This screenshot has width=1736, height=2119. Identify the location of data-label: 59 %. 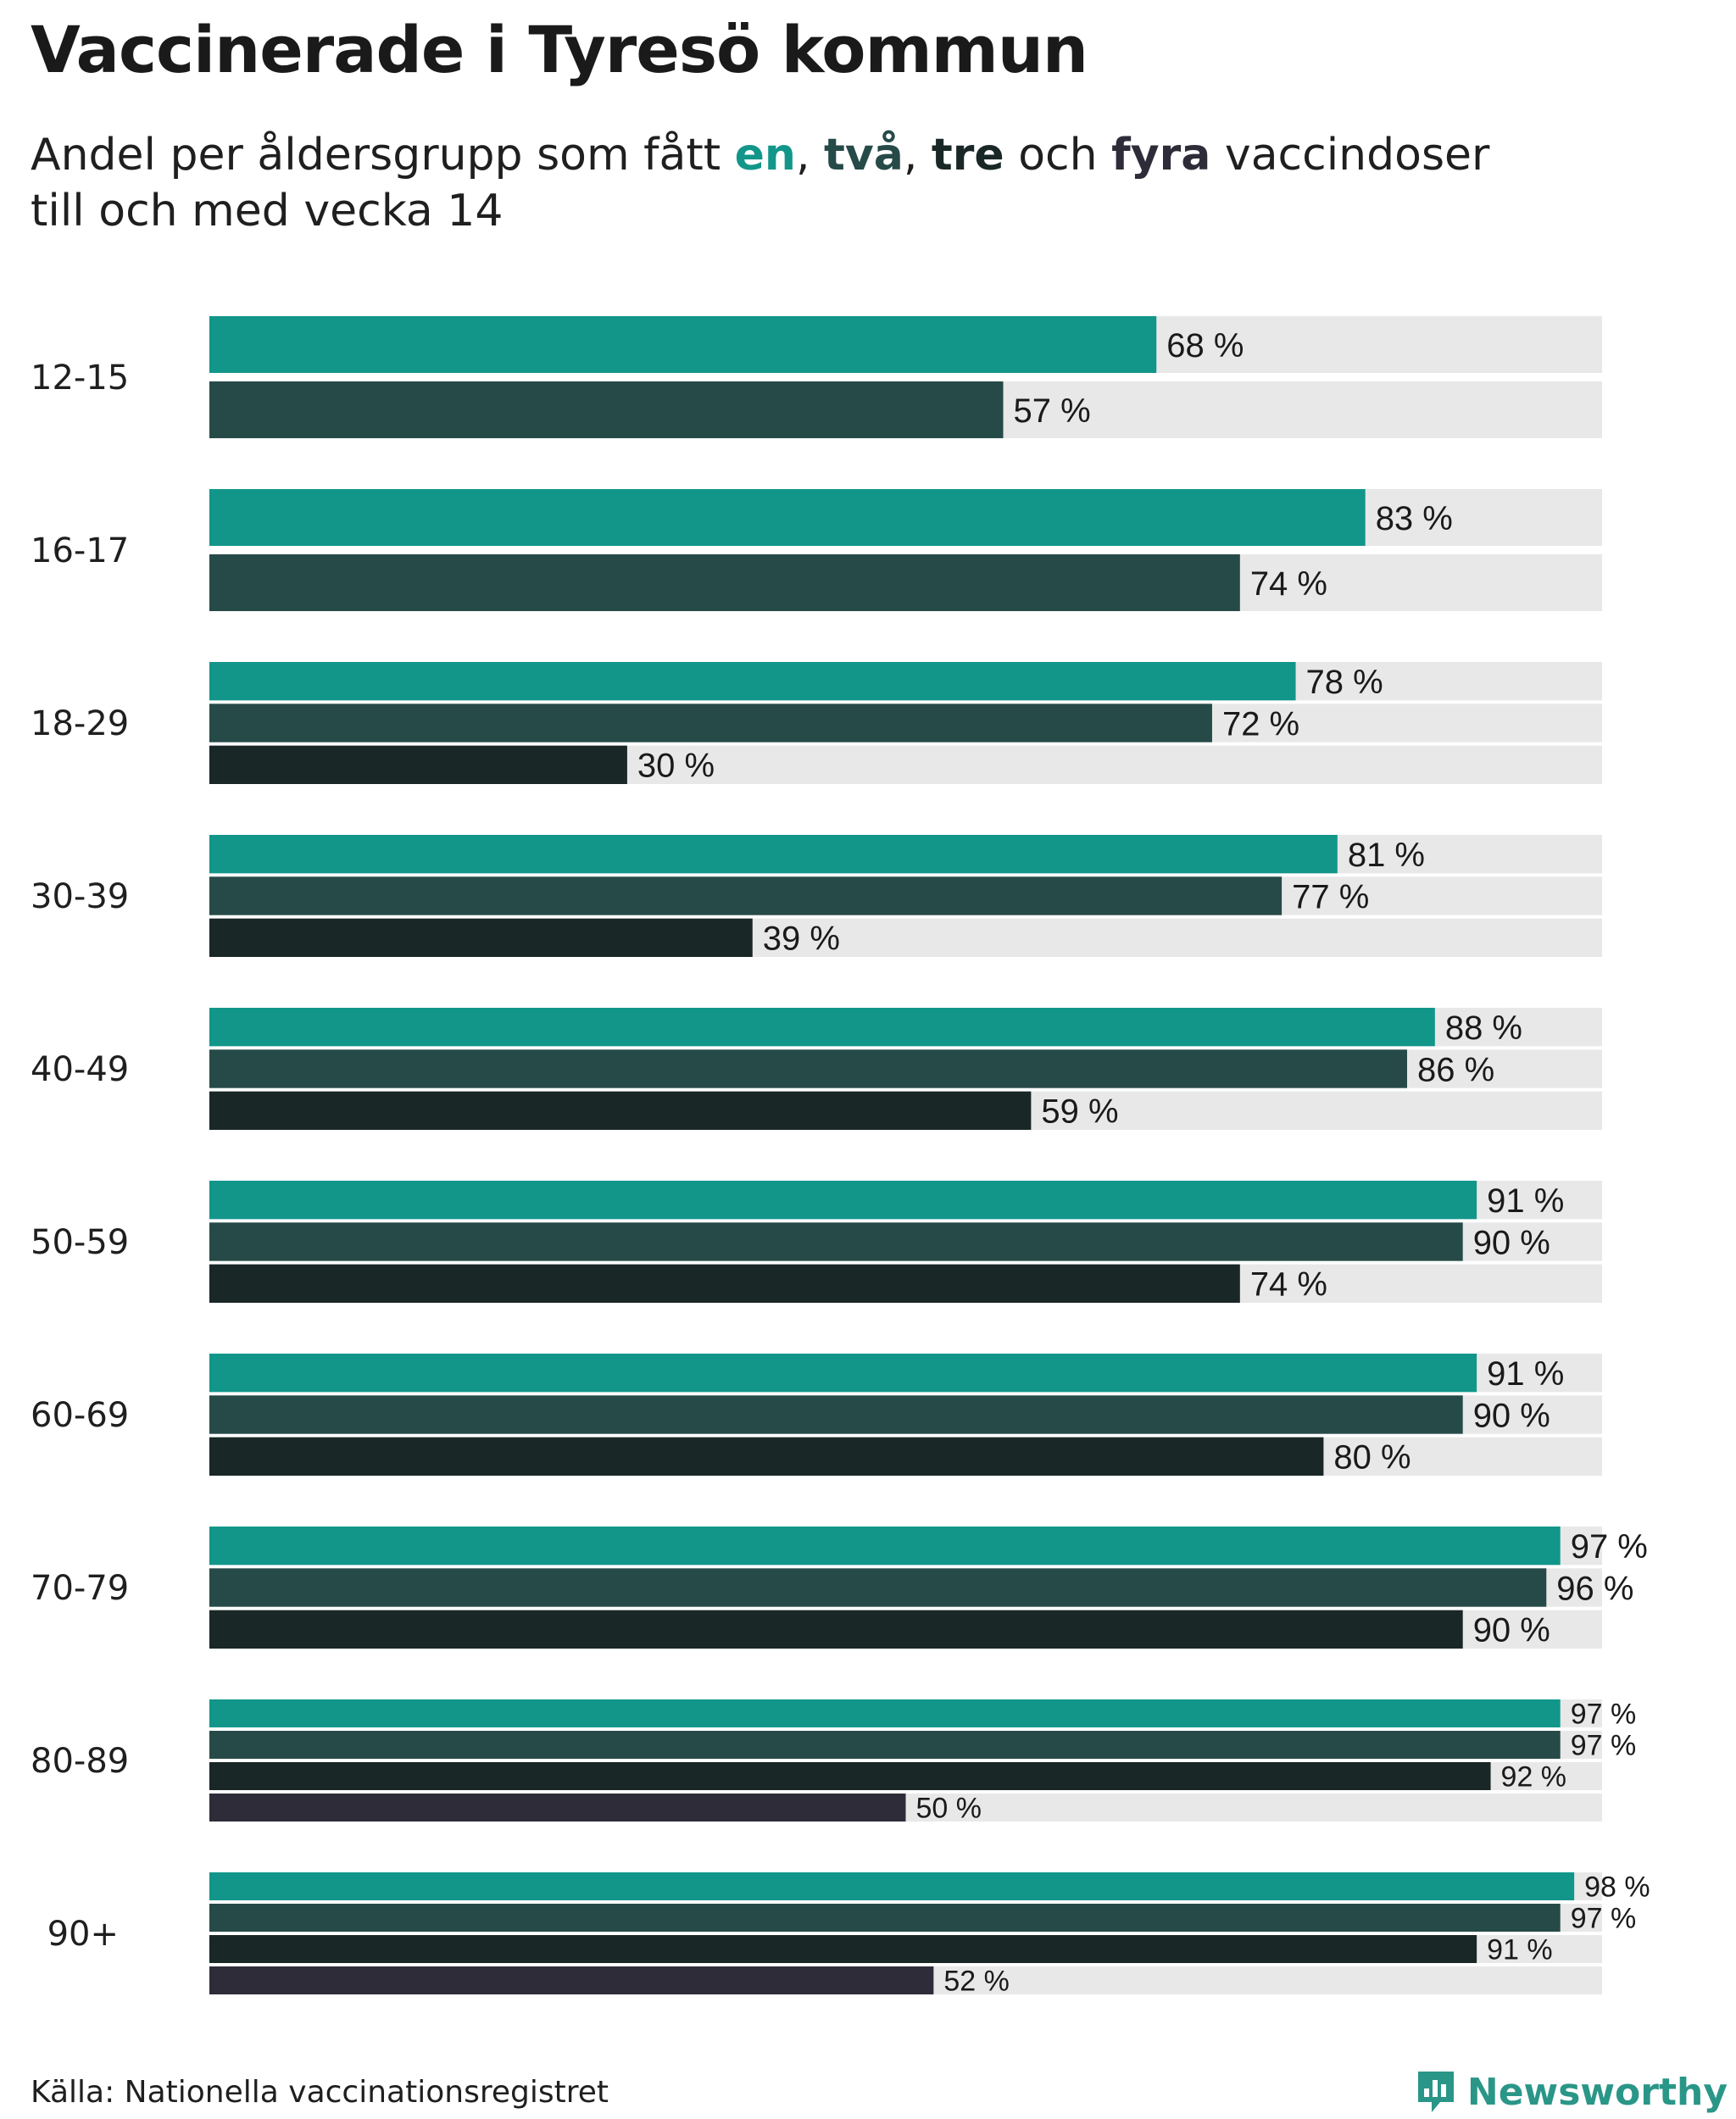
(1079, 1112).